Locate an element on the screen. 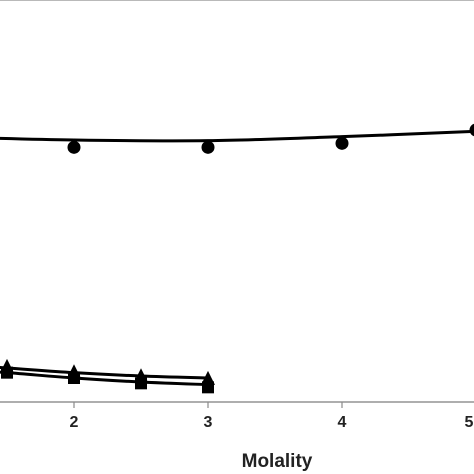 The width and height of the screenshot is (474, 474). circle-series-fit-line is located at coordinates (237, 136).